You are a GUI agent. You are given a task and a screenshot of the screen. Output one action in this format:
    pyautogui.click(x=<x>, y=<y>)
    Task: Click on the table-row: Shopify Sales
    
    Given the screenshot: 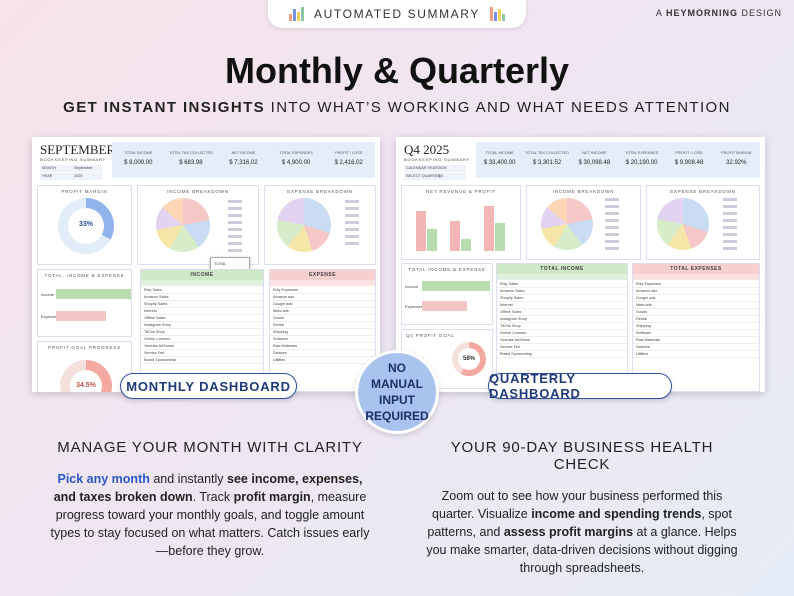 What is the action you would take?
    pyautogui.click(x=562, y=298)
    